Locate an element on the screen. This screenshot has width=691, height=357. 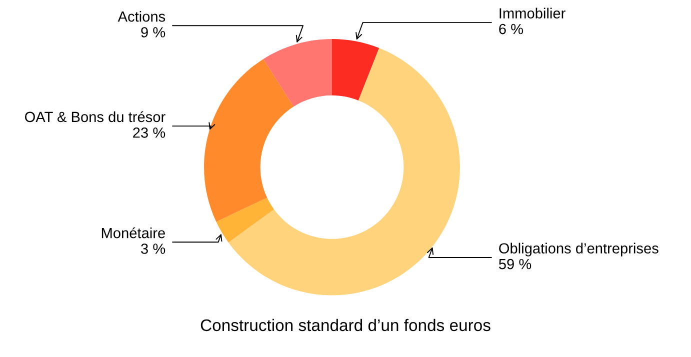
text: Construction standard d’un fonds euros is located at coordinates (345, 325).